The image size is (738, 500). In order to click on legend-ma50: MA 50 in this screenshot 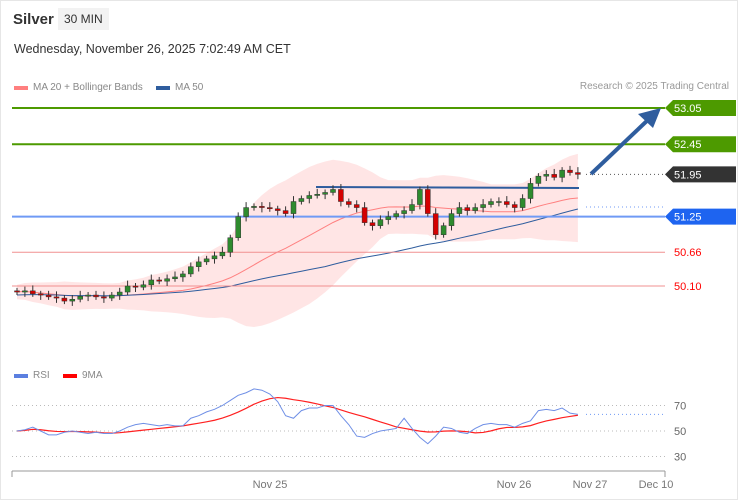, I will do `click(179, 87)`.